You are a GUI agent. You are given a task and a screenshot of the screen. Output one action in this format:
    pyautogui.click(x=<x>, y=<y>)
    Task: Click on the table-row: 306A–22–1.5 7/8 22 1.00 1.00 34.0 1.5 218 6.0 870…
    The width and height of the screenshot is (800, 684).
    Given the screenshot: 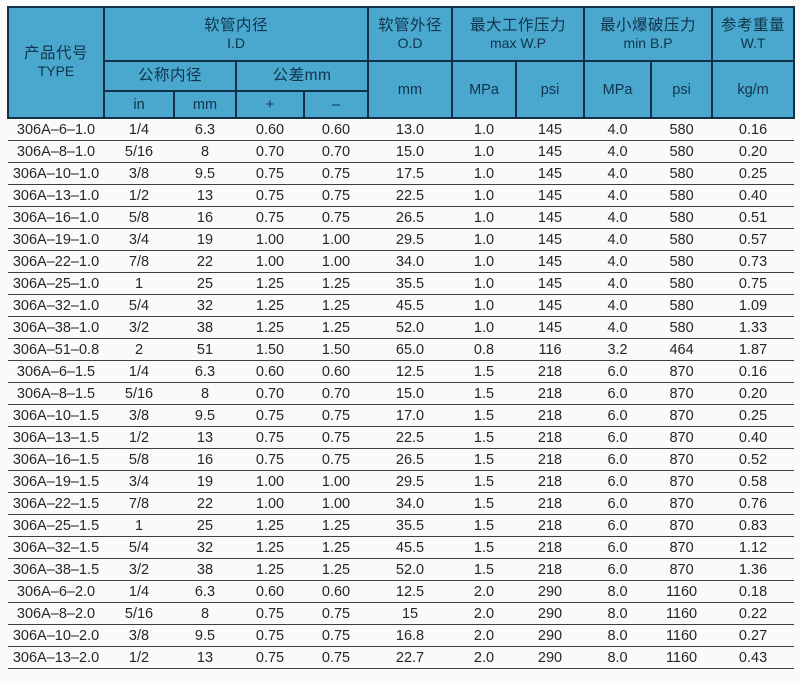 What is the action you would take?
    pyautogui.click(x=401, y=503)
    